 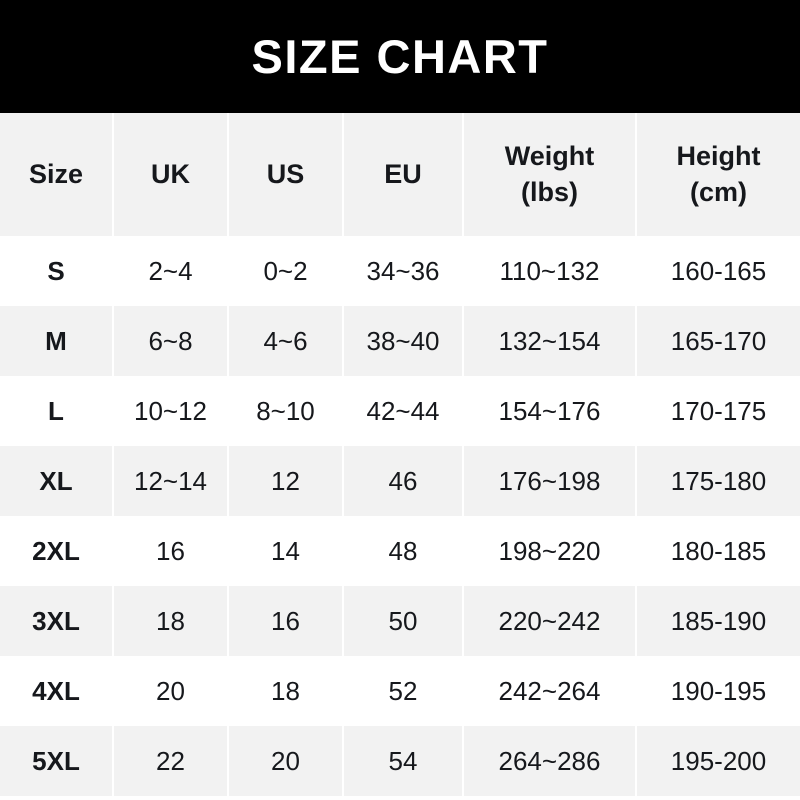 What do you see at coordinates (57, 481) in the screenshot?
I see `cell-size: XL` at bounding box center [57, 481].